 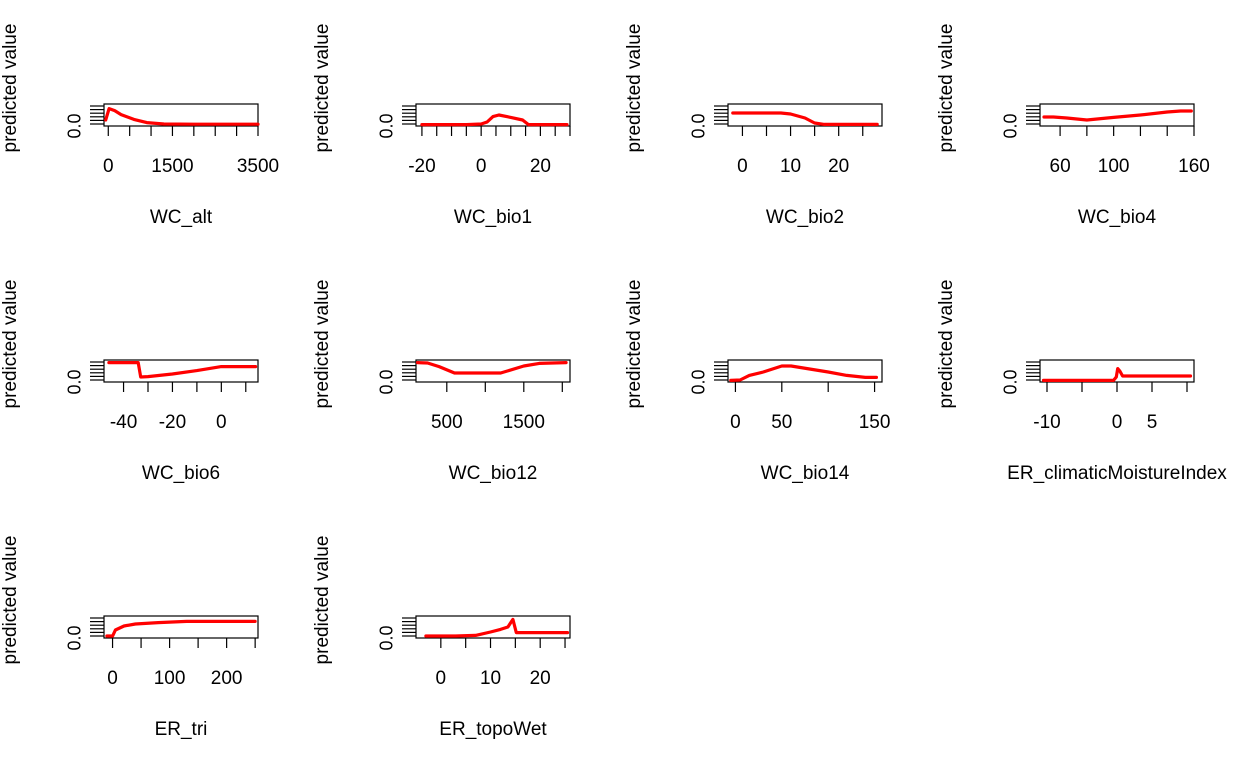 I want to click on x-tick-label: 200, so click(x=227, y=678).